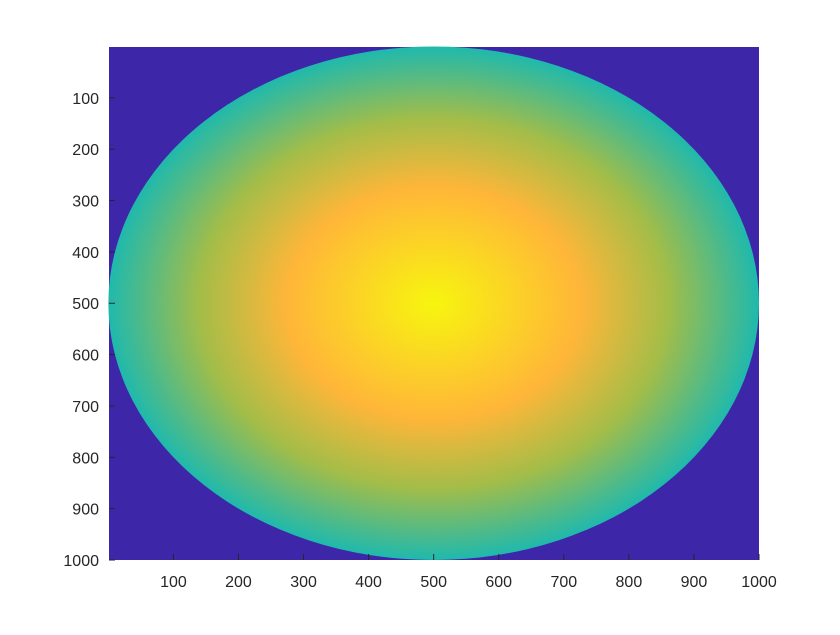  I want to click on x-tick-label: 600, so click(498, 582).